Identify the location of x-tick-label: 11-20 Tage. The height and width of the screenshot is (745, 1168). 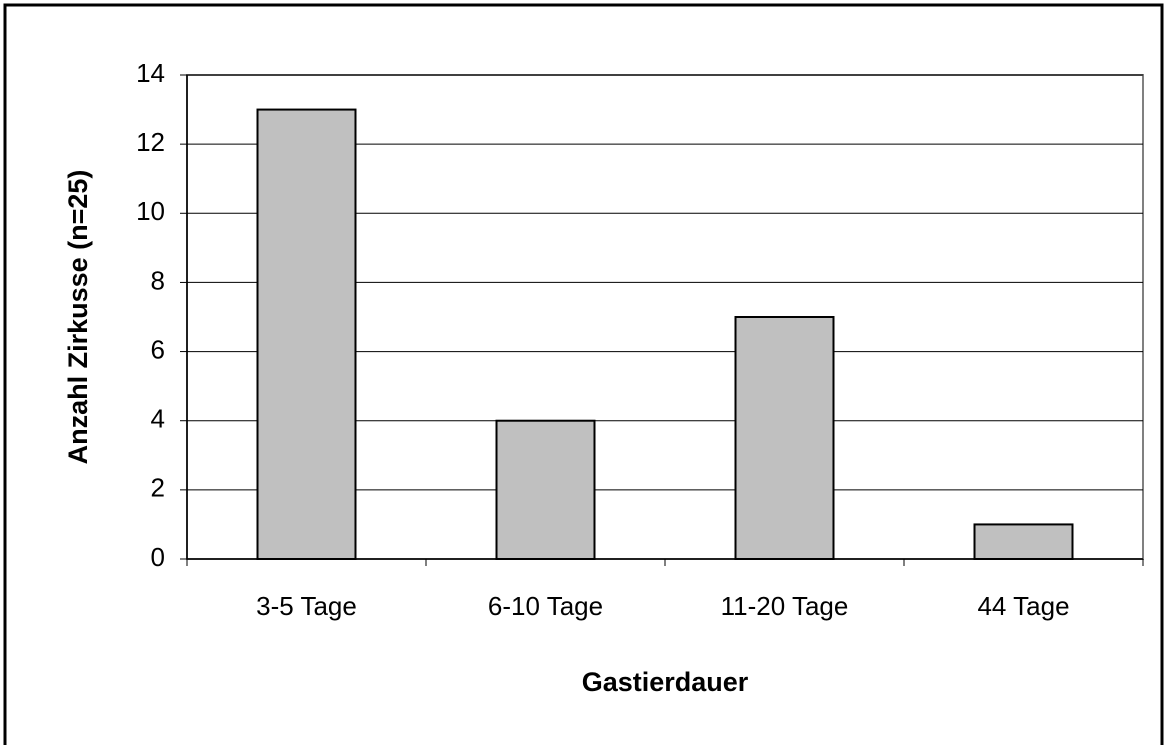
(785, 606).